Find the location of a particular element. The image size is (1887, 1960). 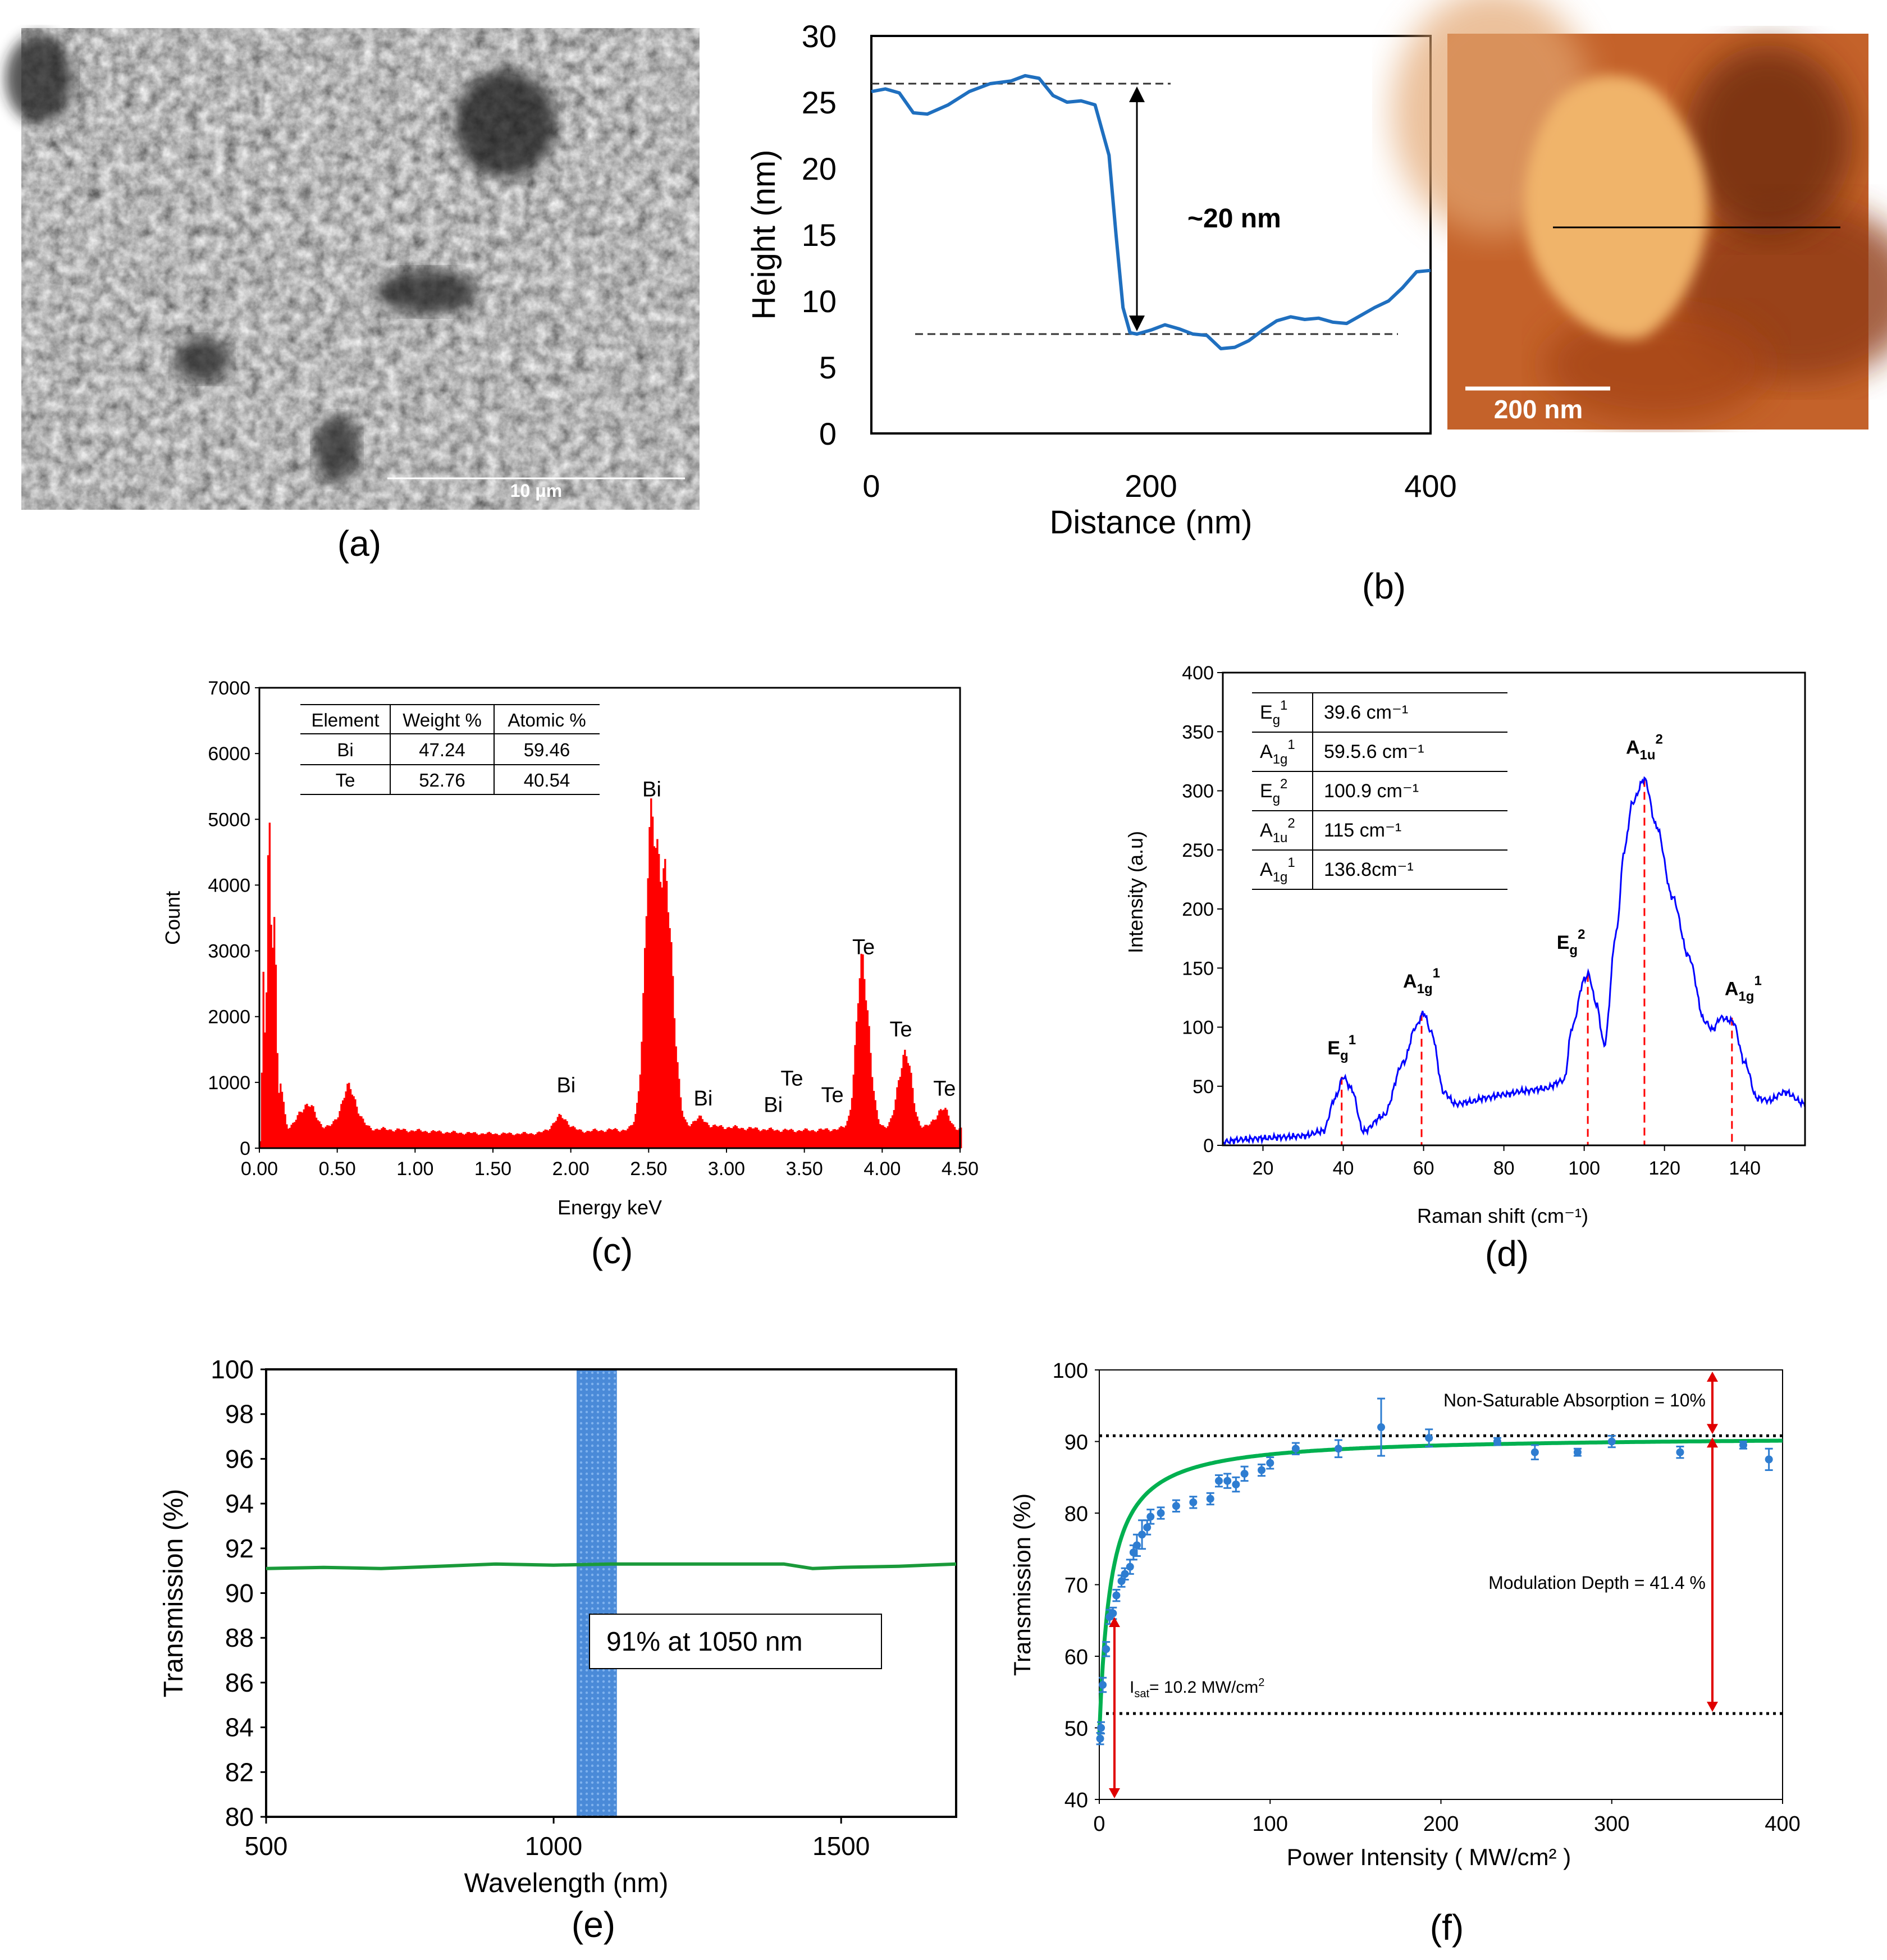

panel-a: 10 μm (a) is located at coordinates (353, 296).